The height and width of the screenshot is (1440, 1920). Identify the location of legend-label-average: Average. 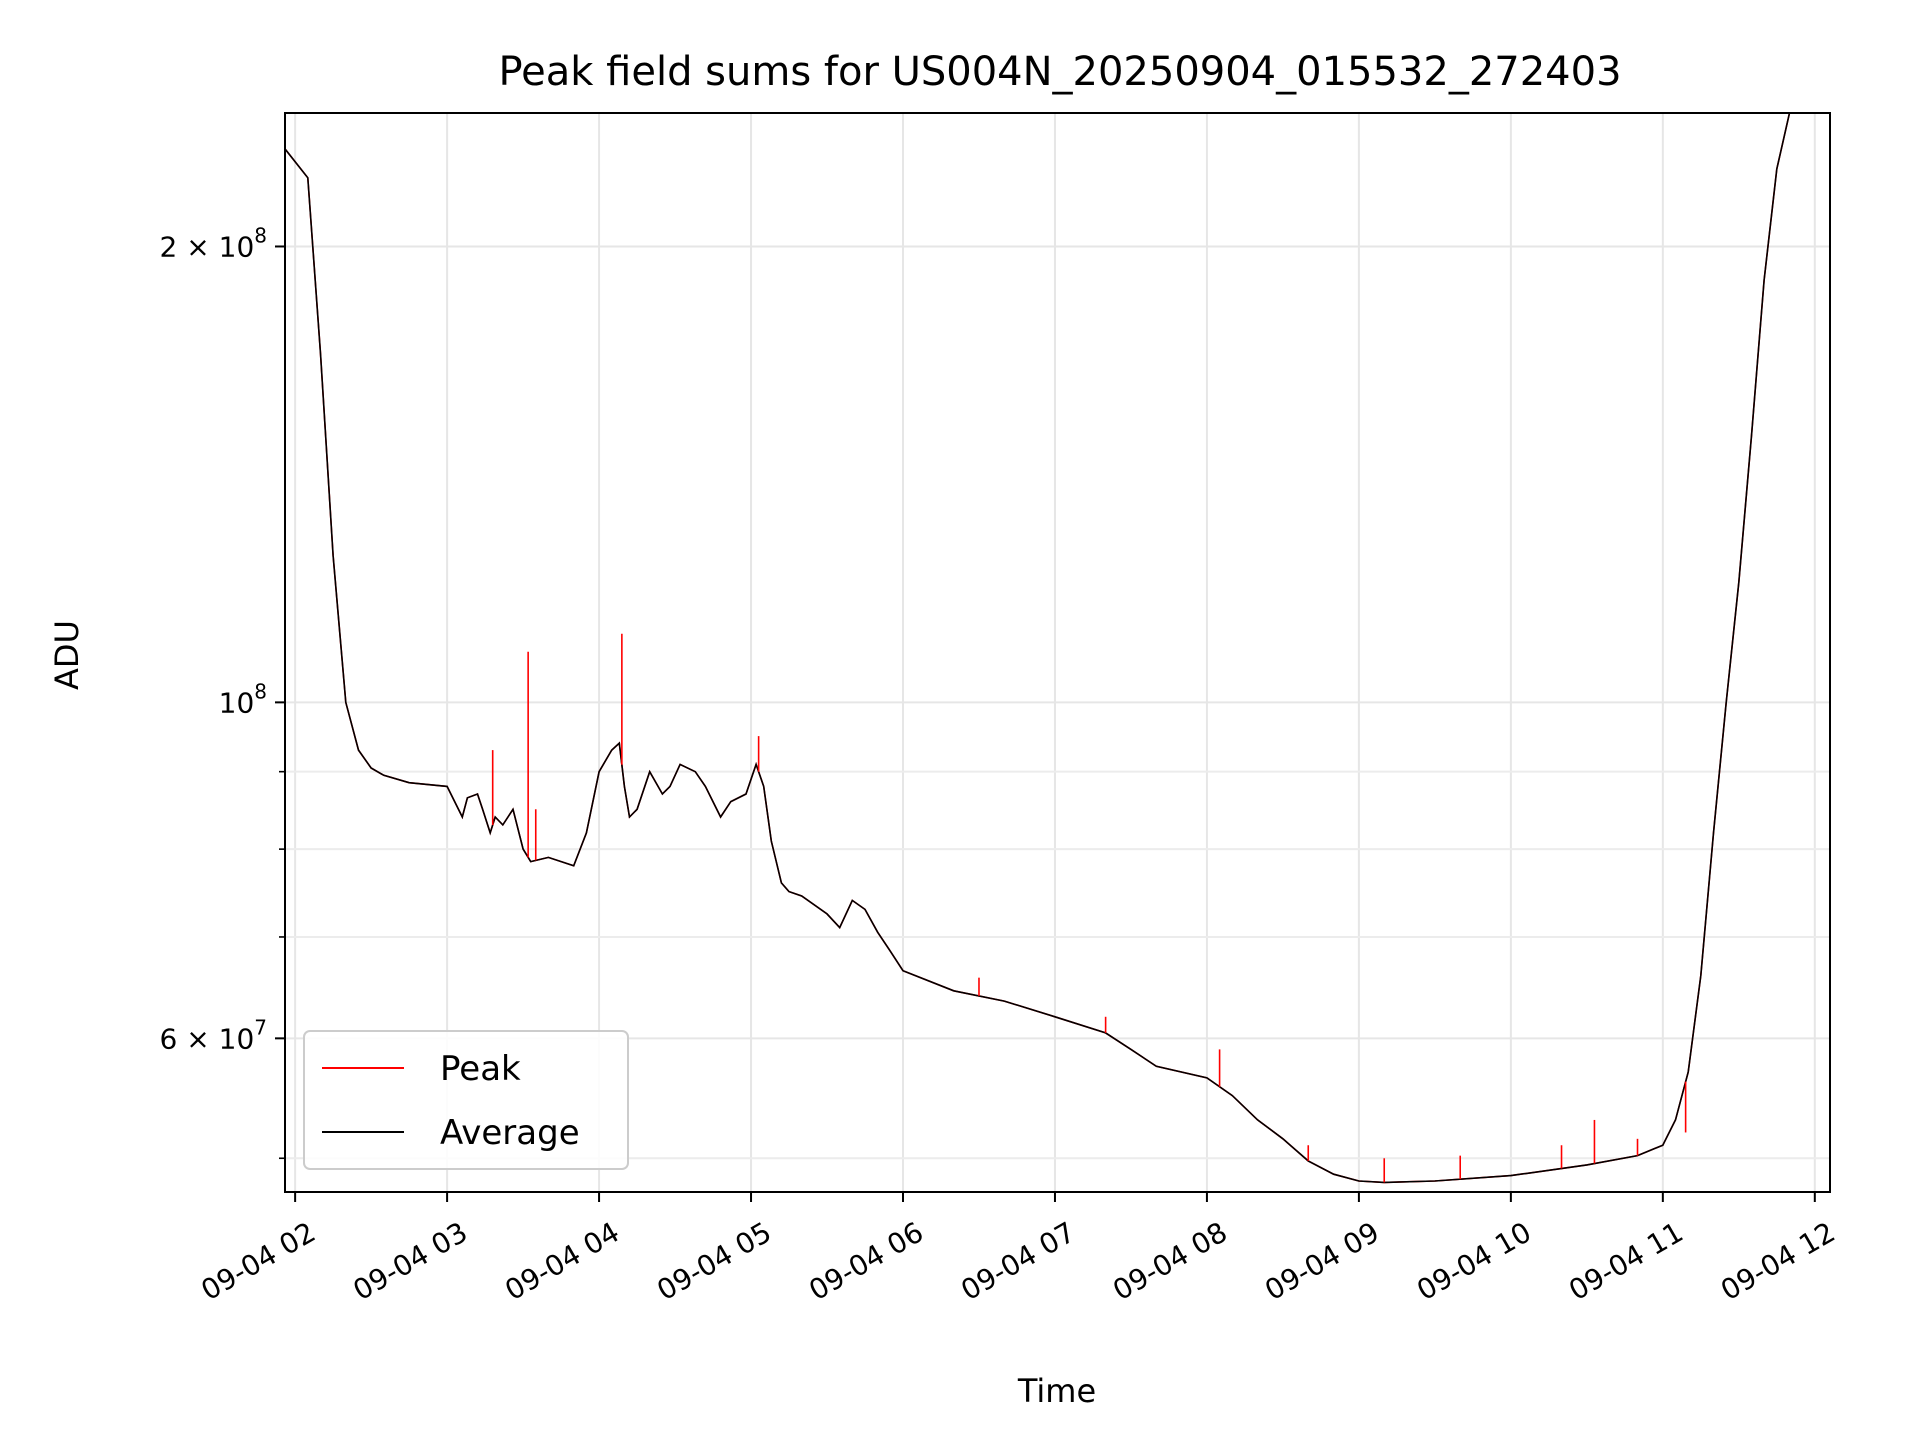
(510, 1133).